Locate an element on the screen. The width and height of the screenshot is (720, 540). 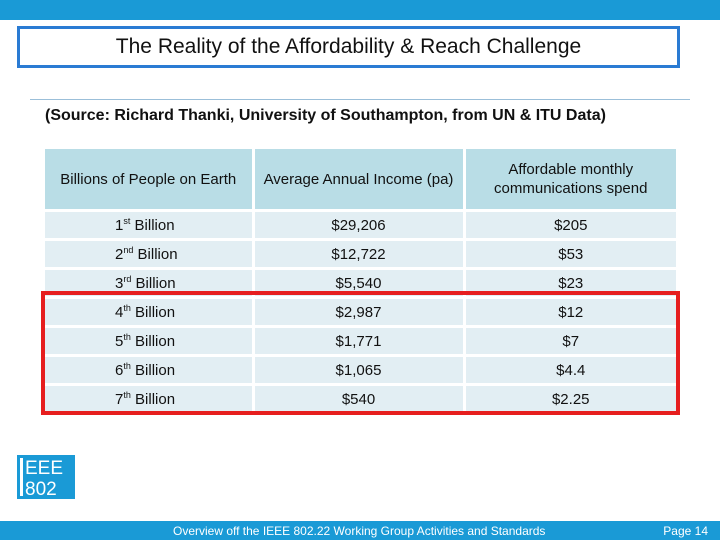
page-number: Page 14 is located at coordinates (685, 531).